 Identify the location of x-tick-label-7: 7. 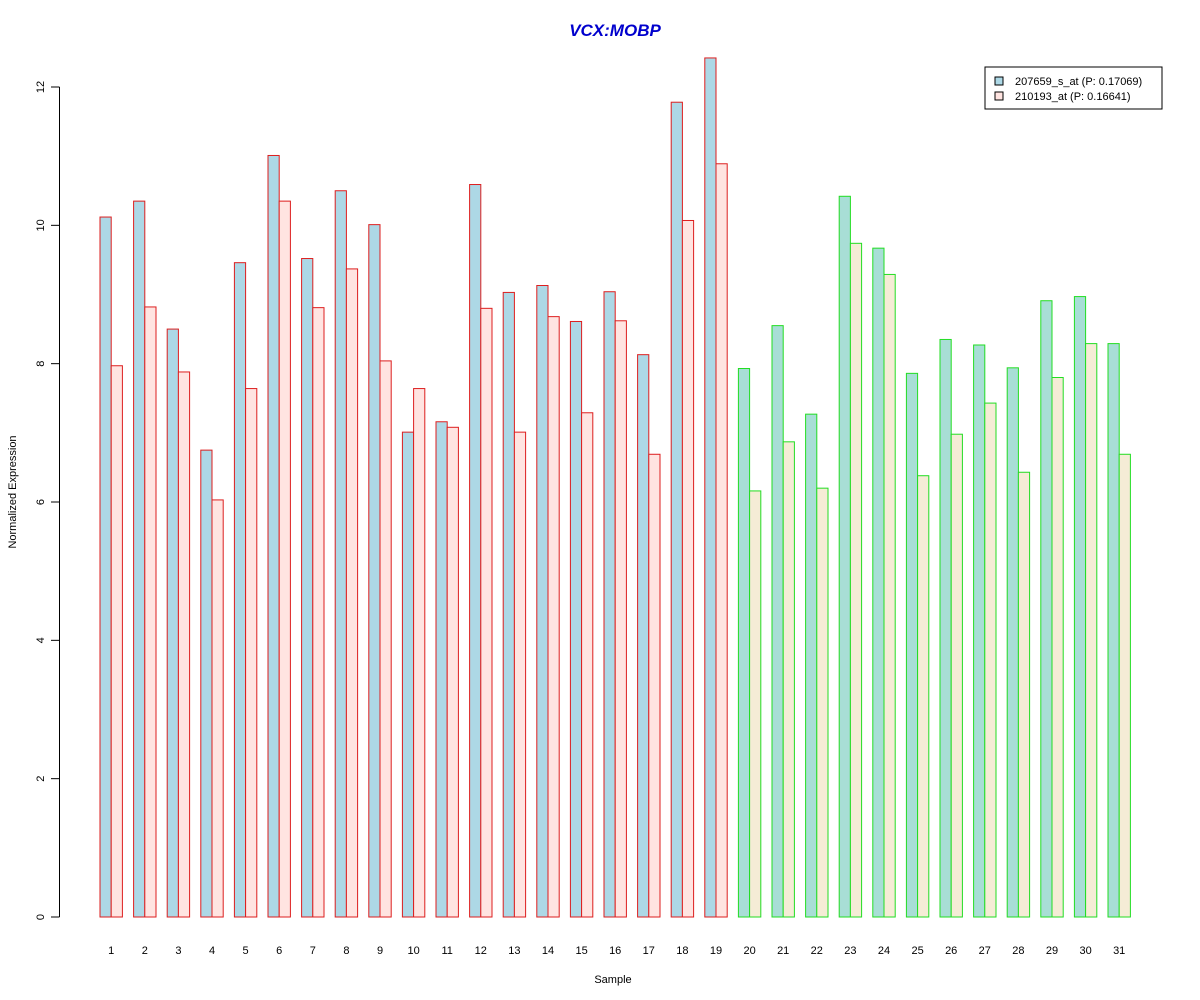
(313, 951).